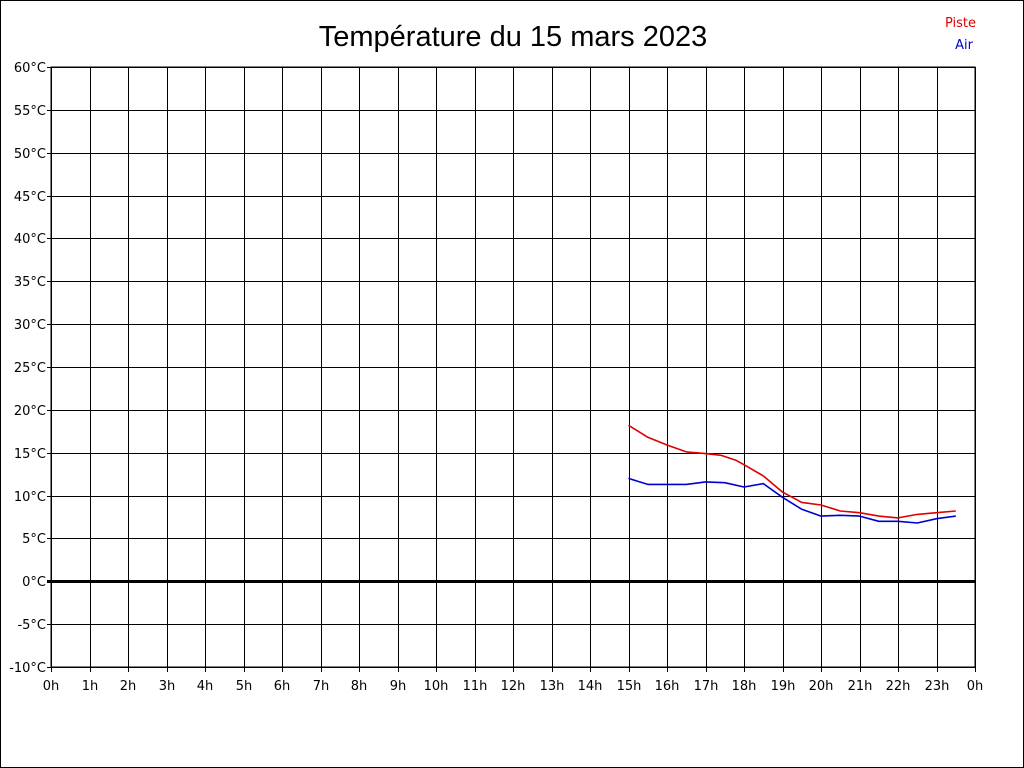 The image size is (1024, 768). What do you see at coordinates (30, 497) in the screenshot?
I see `y-tick-label: 10°C` at bounding box center [30, 497].